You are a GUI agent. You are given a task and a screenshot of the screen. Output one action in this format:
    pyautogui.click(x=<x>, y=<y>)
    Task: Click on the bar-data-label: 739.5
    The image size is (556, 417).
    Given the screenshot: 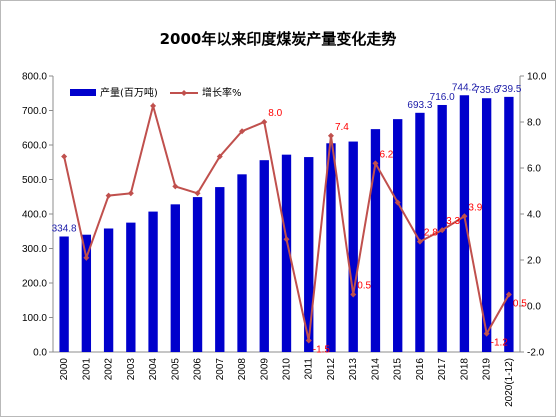 What is the action you would take?
    pyautogui.click(x=508, y=89)
    